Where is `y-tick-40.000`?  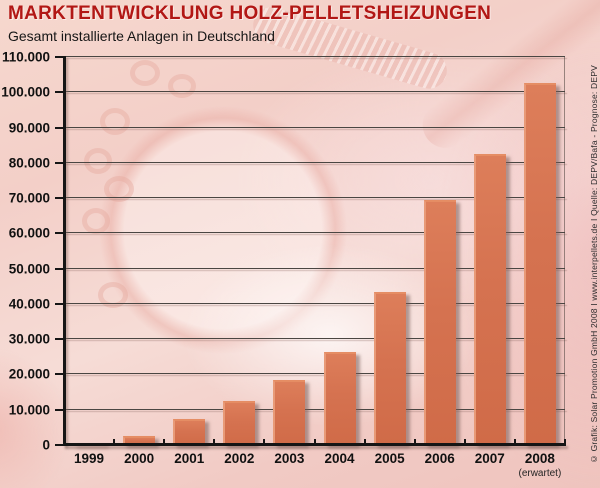
y-tick-40.000 is located at coordinates (59, 303).